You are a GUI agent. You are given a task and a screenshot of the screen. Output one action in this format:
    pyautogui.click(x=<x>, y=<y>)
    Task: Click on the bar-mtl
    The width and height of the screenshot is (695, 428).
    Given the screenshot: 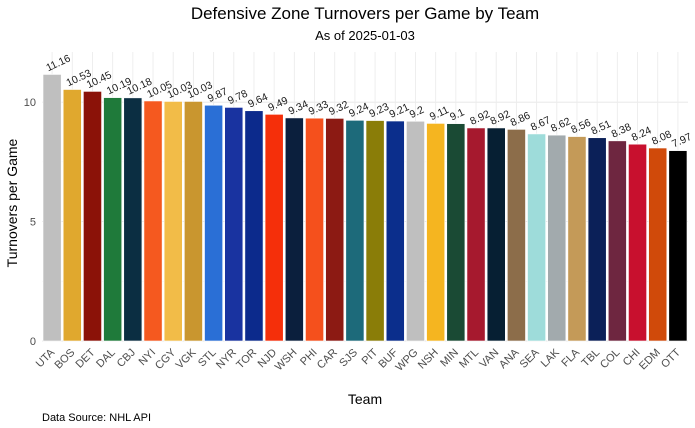 What is the action you would take?
    pyautogui.click(x=476, y=234)
    